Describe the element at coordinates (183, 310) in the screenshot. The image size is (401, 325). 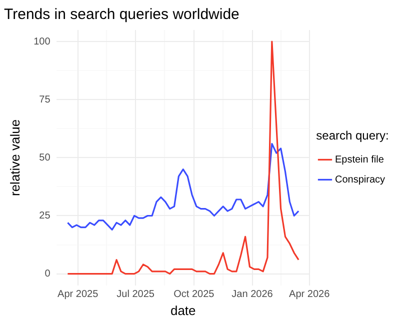
I see `x-axis-title: date` at that location.